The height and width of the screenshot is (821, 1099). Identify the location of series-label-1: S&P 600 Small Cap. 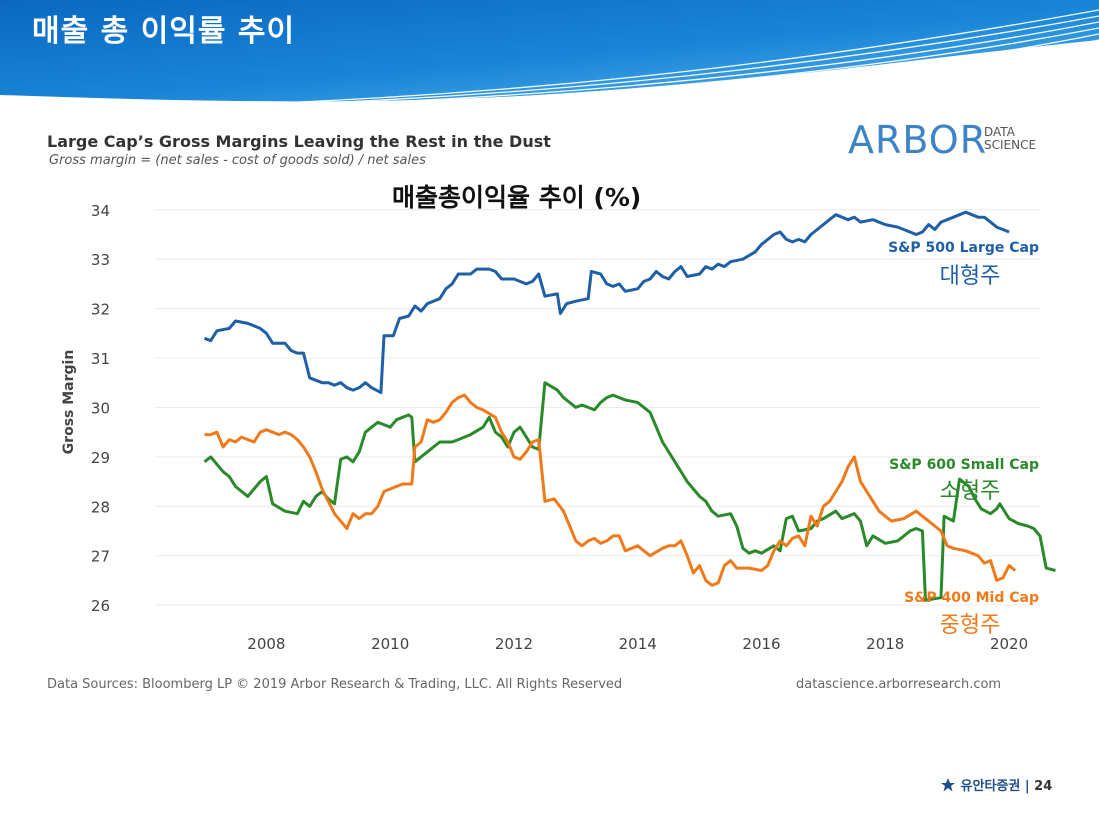
(964, 465).